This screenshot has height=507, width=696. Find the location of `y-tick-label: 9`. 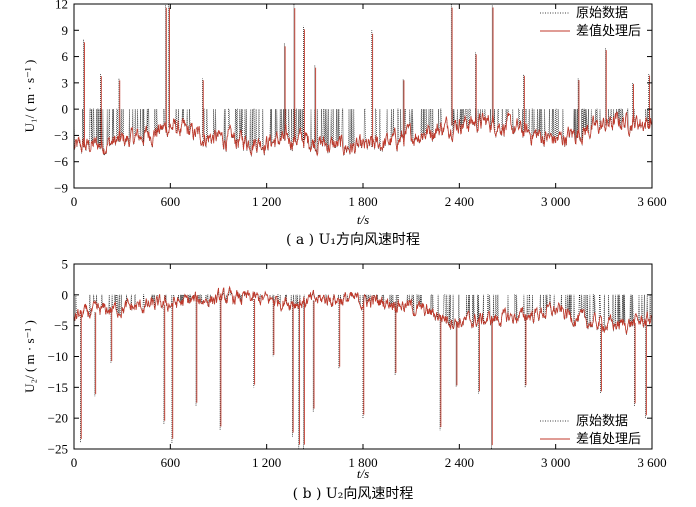

y-tick-label: 9 is located at coordinates (65, 30).